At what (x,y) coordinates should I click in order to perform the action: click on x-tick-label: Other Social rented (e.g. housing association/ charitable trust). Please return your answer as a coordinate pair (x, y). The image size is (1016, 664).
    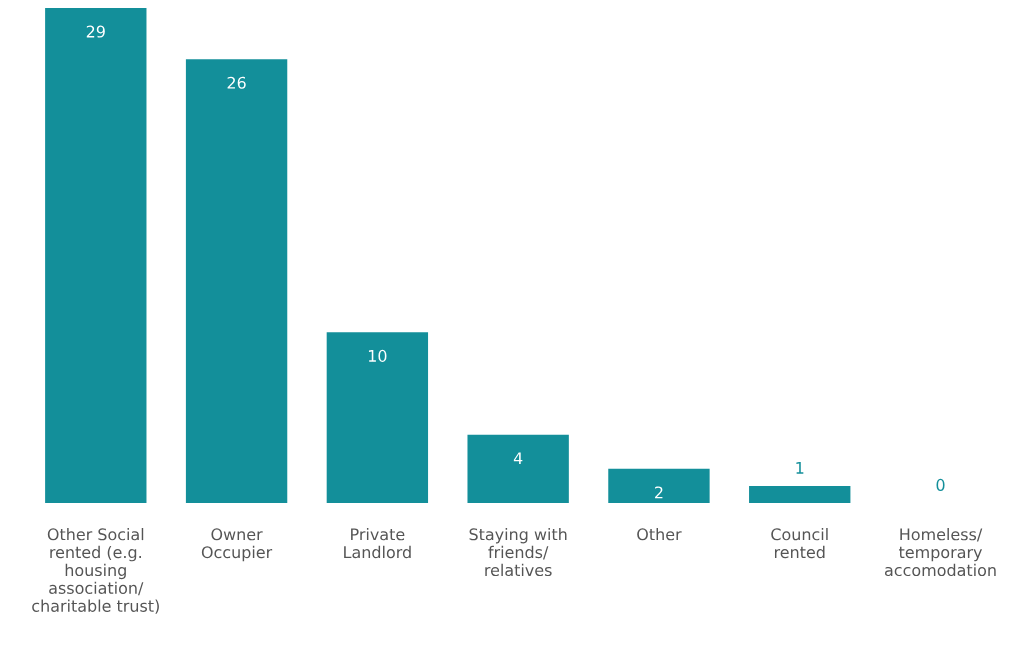
    Looking at the image, I should click on (95, 570).